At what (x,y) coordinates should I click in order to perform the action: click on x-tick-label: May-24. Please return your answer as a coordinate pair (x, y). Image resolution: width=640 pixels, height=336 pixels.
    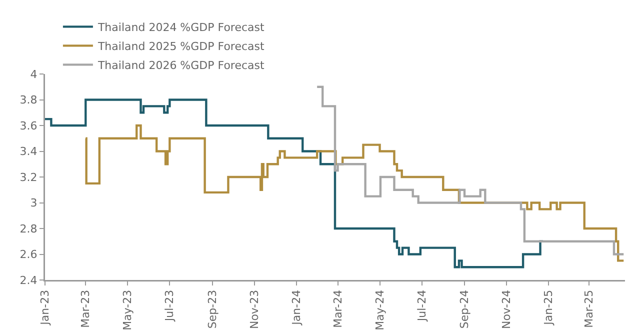
    Looking at the image, I should click on (379, 310).